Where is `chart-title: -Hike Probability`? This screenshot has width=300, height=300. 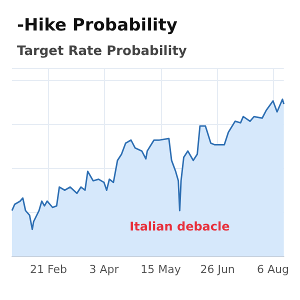
chart-title: -Hike Probability is located at coordinates (97, 26).